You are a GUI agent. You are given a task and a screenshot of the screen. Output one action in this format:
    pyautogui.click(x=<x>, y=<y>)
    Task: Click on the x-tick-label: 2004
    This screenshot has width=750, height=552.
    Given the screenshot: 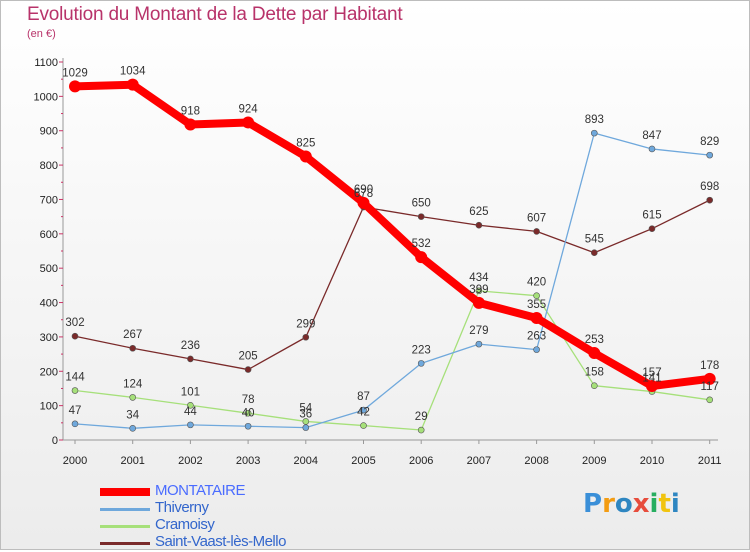 What is the action you would take?
    pyautogui.click(x=306, y=461)
    